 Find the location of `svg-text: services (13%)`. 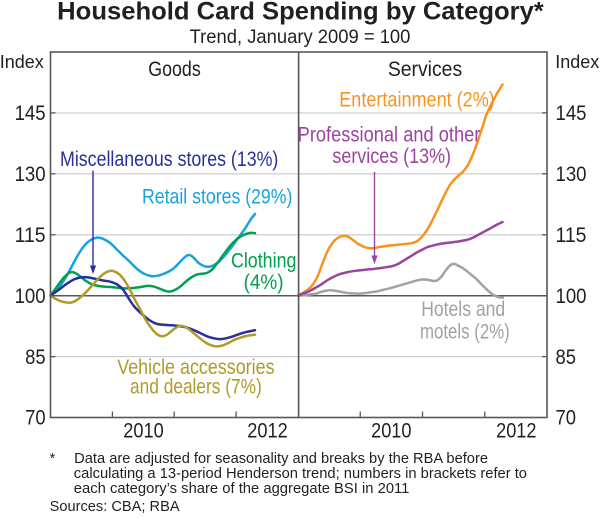

svg-text: services (13%) is located at coordinates (391, 156).